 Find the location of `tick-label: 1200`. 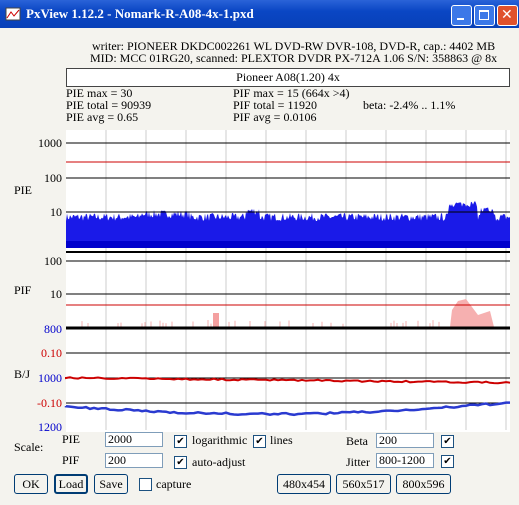

tick-label: 1200 is located at coordinates (50, 427).